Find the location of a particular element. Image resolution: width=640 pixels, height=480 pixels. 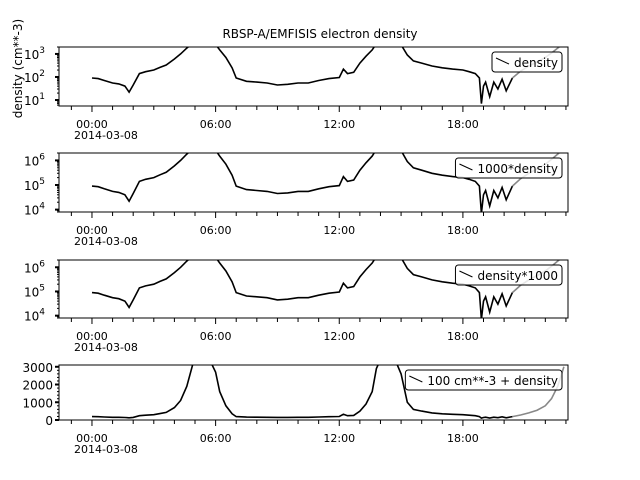

legend: 1000*density is located at coordinates (508, 168).